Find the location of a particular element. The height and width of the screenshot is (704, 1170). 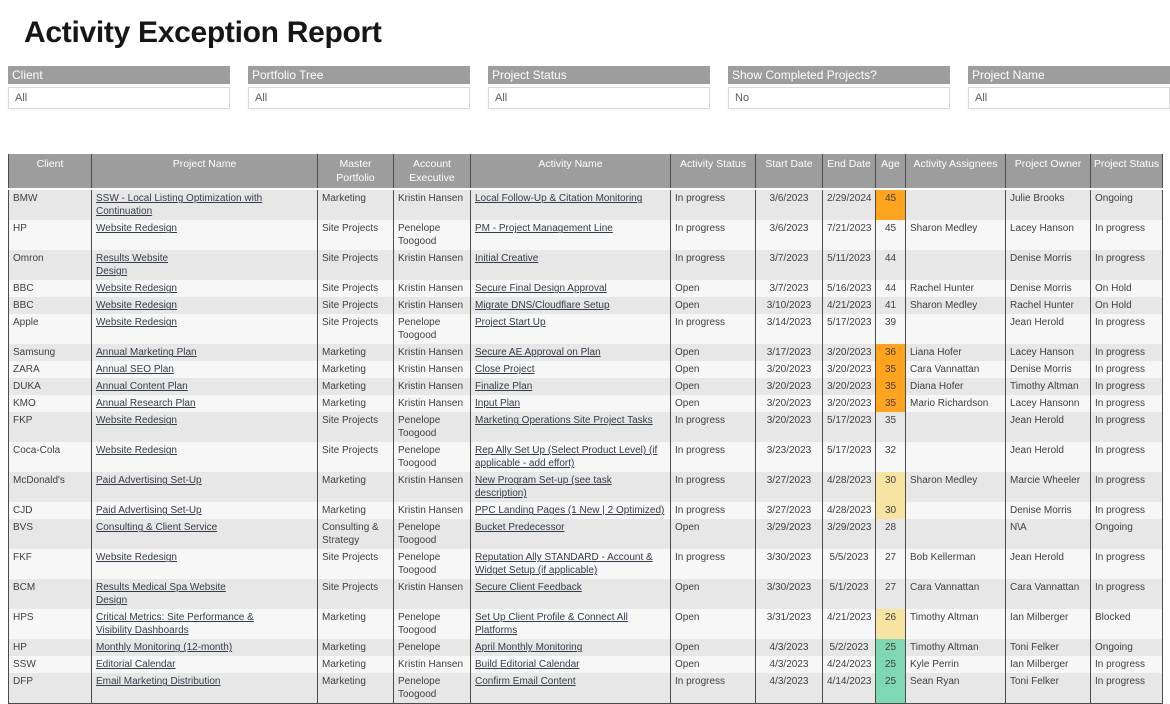

activity-name-link: Bucket Predecessor is located at coordinates (520, 528).